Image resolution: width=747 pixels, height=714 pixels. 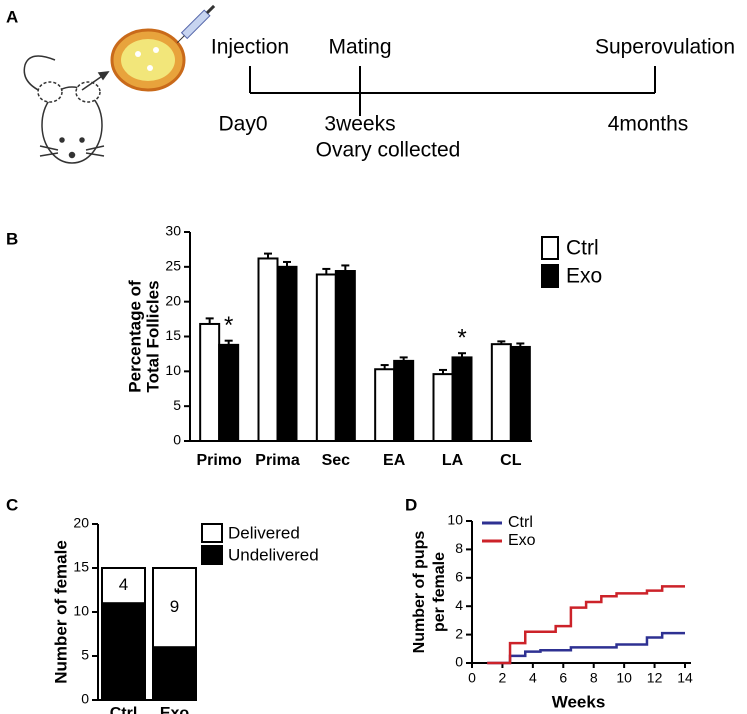 What do you see at coordinates (359, 124) in the screenshot?
I see `timeline-label: 3weeks` at bounding box center [359, 124].